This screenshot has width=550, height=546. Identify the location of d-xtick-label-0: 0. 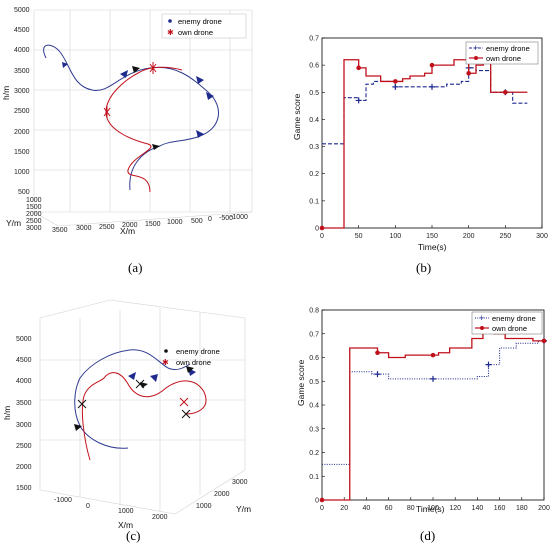
(322, 508).